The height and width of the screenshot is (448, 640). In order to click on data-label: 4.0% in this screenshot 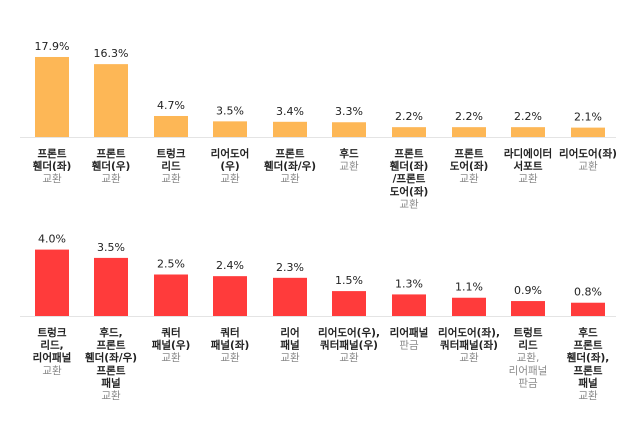, I will do `click(52, 239)`.